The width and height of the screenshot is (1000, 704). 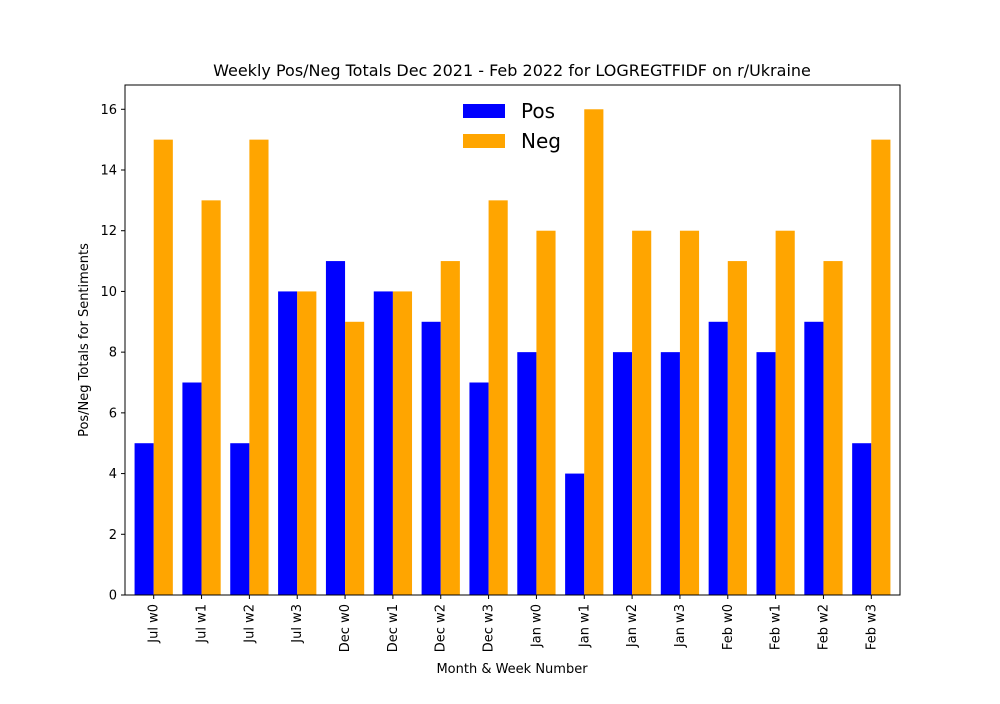 I want to click on x-tick-label: Dec w1, so click(x=393, y=628).